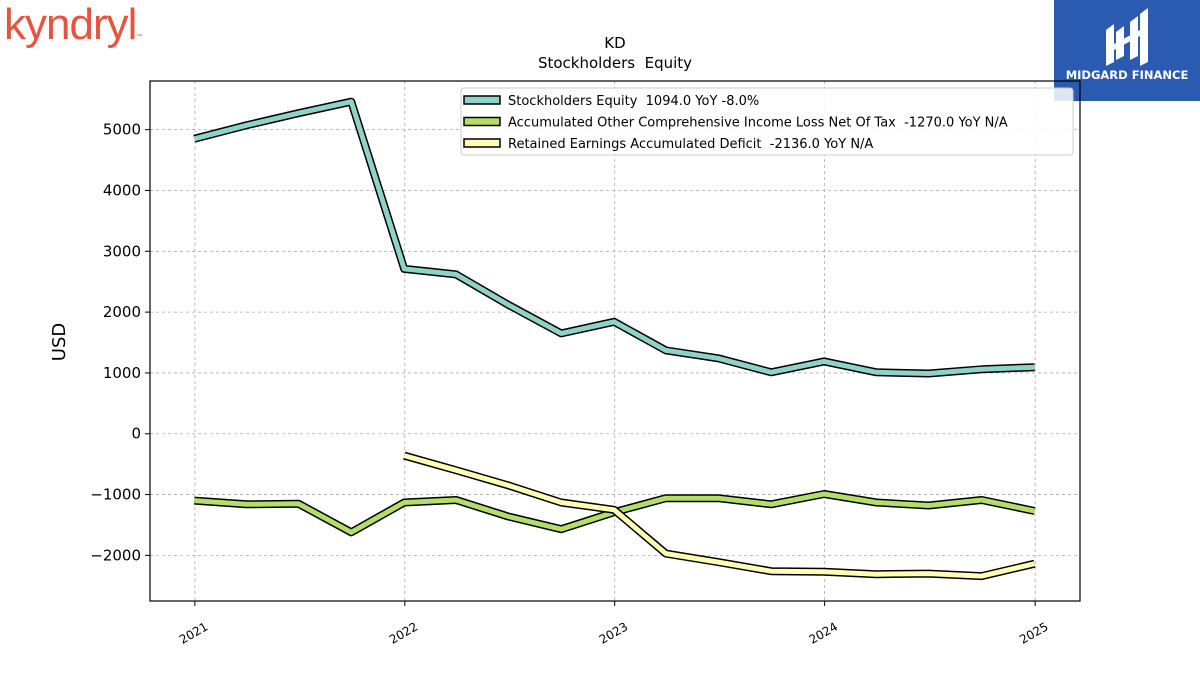 The image size is (1200, 675). I want to click on y-tick-label: −1000, so click(115, 495).